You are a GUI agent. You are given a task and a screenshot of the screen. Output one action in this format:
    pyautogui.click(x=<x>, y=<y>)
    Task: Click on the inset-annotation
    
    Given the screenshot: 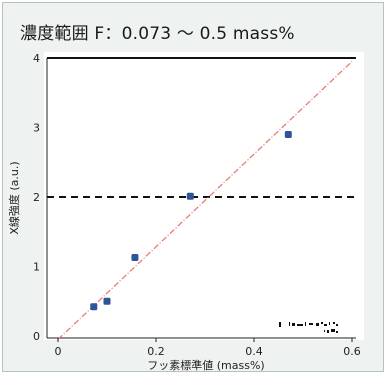 What is the action you would take?
    pyautogui.click(x=308, y=327)
    